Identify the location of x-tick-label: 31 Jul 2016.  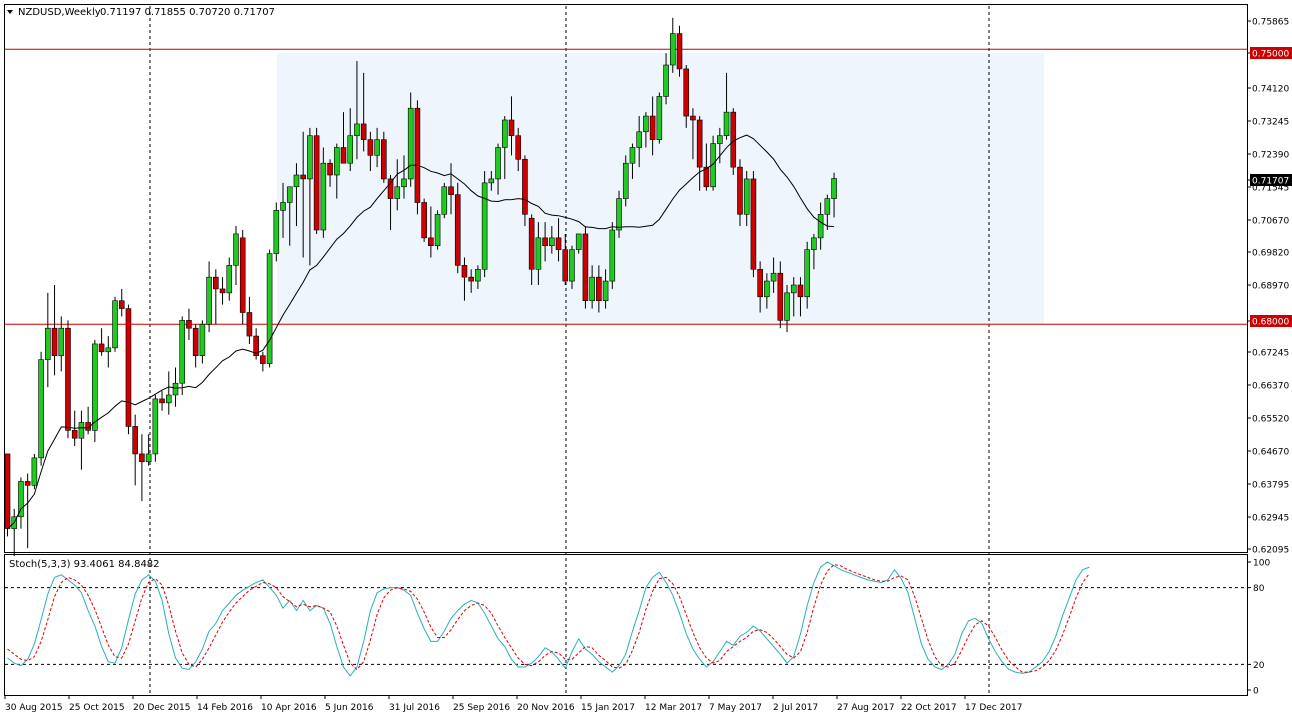
(414, 708).